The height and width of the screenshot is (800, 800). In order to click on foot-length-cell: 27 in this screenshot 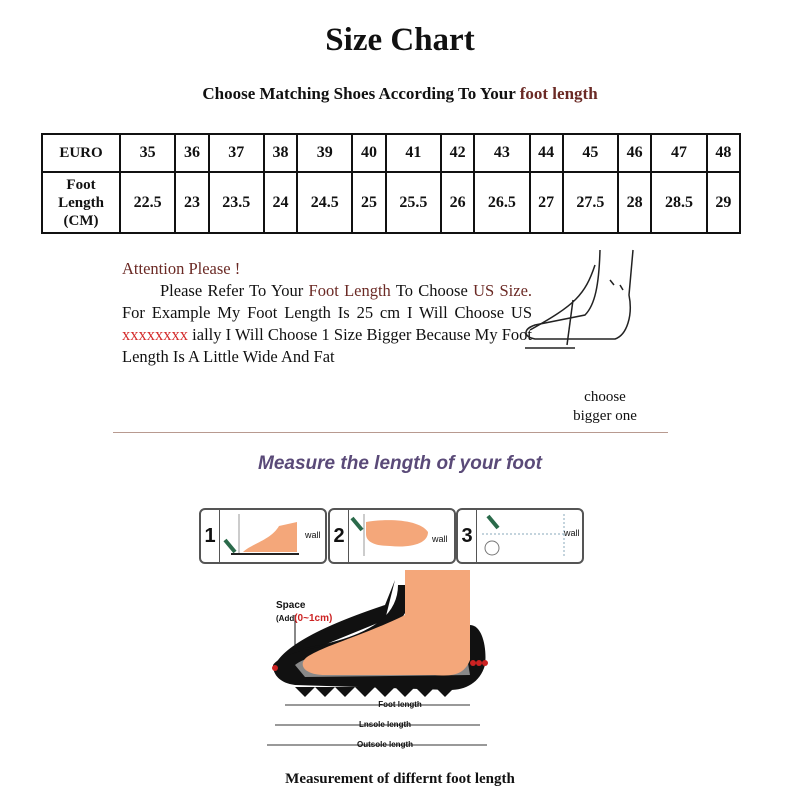, I will do `click(546, 202)`.